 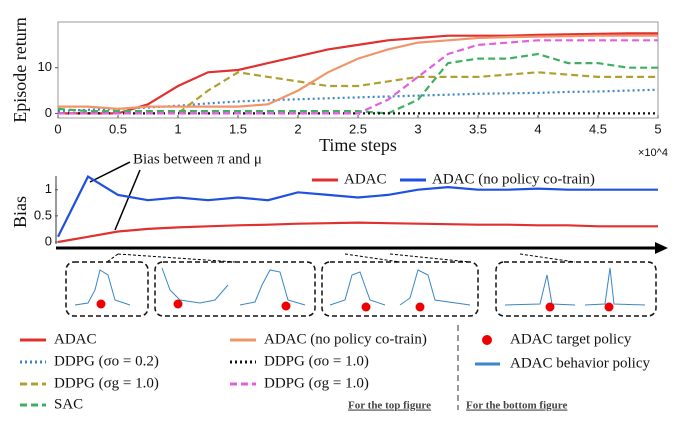 What do you see at coordinates (657, 128) in the screenshot?
I see `x-tick-label: 5` at bounding box center [657, 128].